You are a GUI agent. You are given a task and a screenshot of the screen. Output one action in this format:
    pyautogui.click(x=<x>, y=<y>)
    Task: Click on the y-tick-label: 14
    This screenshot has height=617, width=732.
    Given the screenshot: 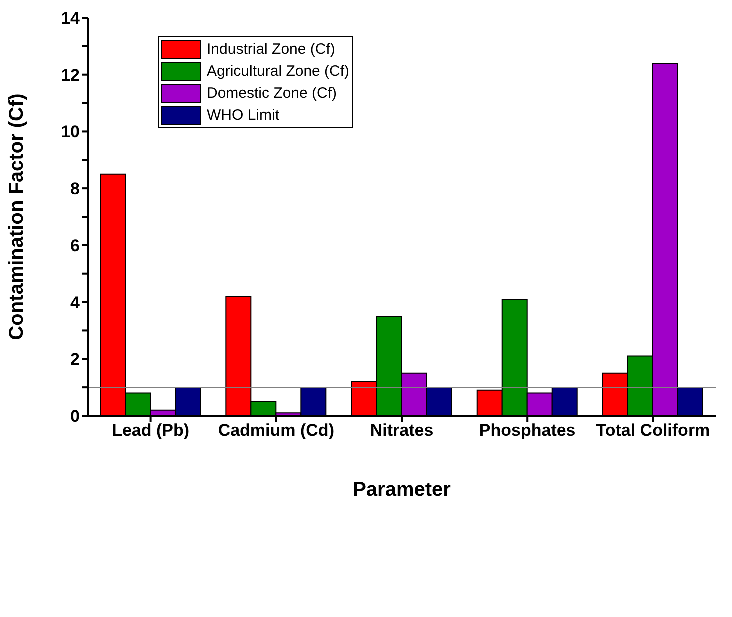 What is the action you would take?
    pyautogui.click(x=71, y=18)
    